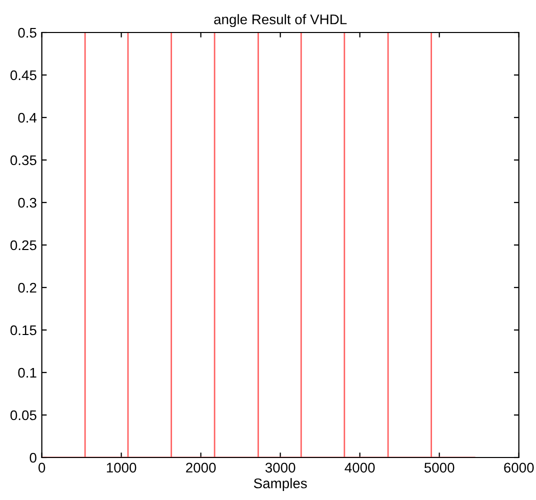 The image size is (536, 500). Describe the element at coordinates (201, 467) in the screenshot. I see `x-tick-label: 2000` at that location.